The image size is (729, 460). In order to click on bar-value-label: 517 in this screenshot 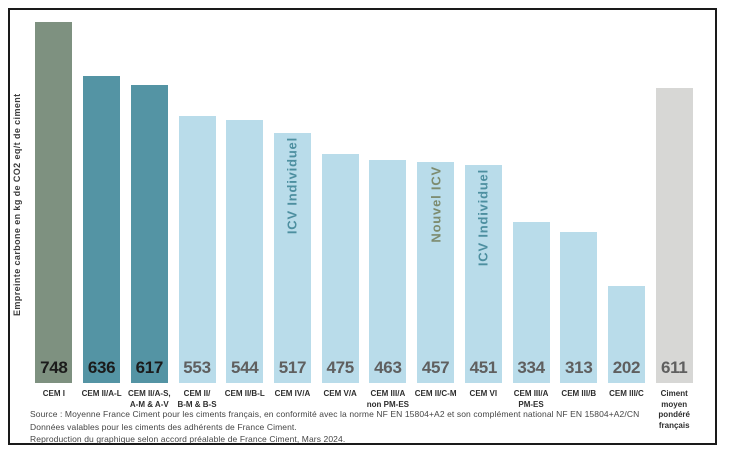, I will do `click(292, 367)`.